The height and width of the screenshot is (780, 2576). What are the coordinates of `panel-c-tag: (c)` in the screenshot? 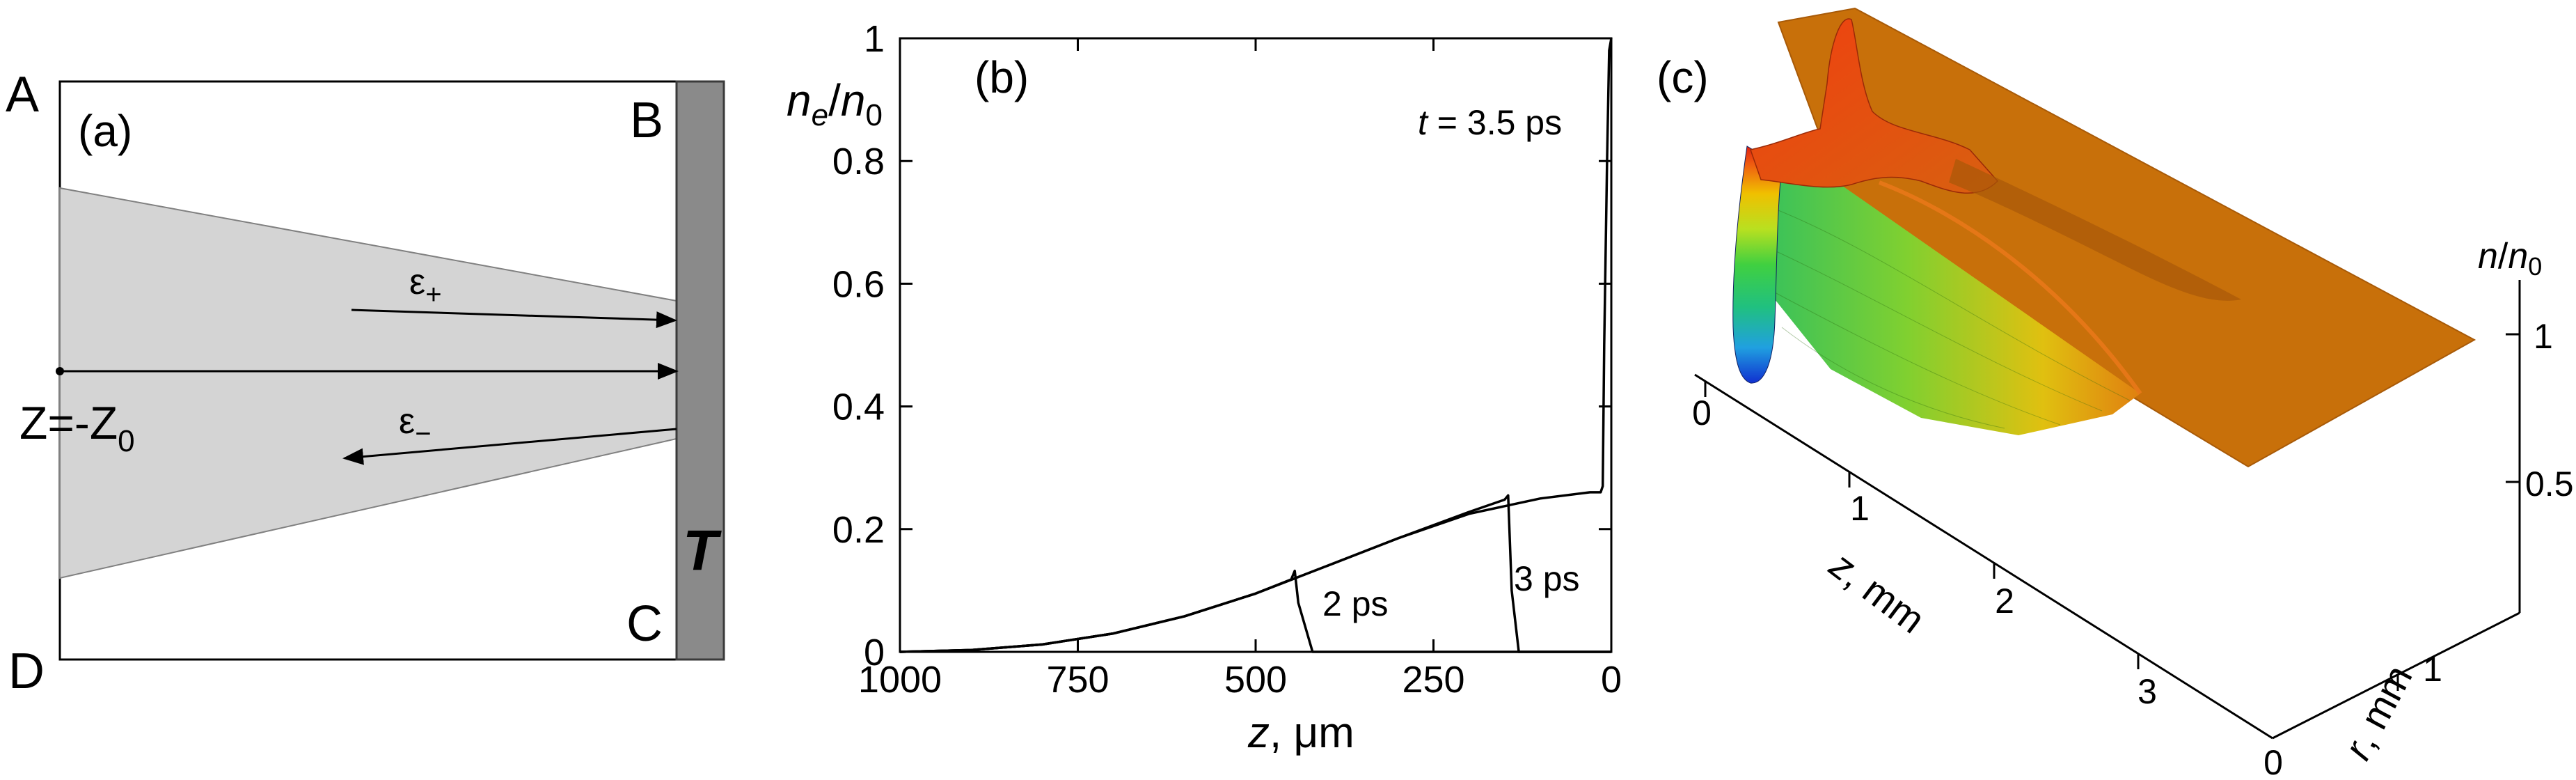 It's located at (1683, 77).